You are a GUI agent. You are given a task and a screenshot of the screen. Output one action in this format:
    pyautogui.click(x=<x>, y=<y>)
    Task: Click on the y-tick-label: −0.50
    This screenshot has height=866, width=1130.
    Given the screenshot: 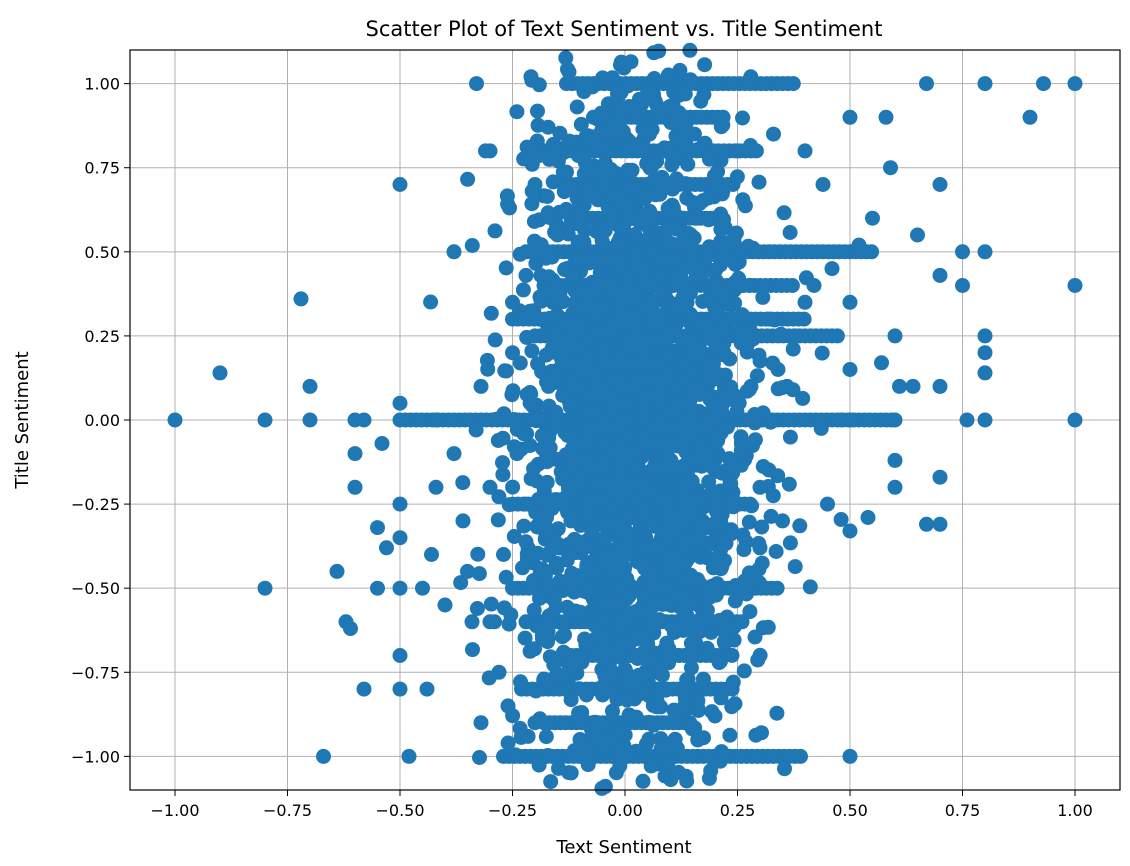 What is the action you would take?
    pyautogui.click(x=95, y=588)
    